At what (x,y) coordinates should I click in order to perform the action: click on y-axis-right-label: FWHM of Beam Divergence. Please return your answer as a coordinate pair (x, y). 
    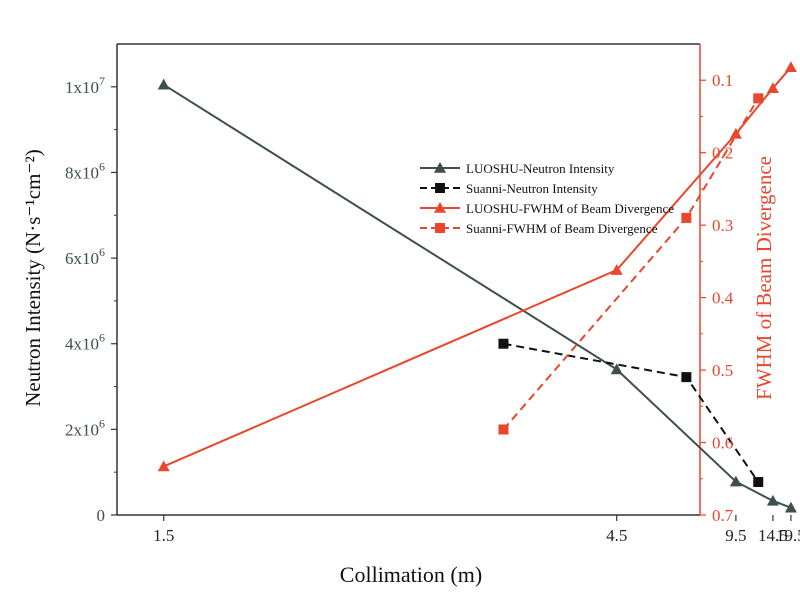
    Looking at the image, I should click on (764, 278).